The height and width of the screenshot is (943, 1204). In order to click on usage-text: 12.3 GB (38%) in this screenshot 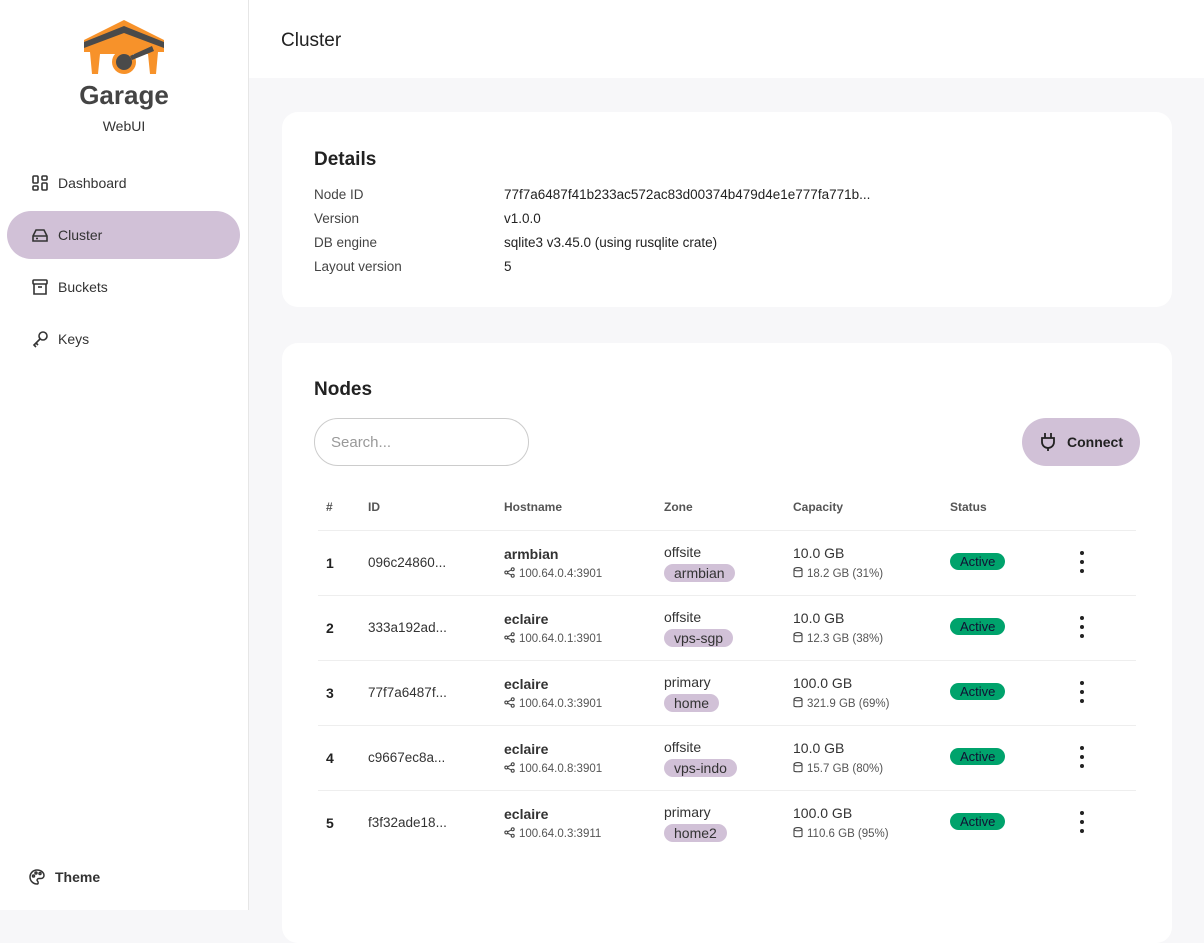, I will do `click(845, 639)`.